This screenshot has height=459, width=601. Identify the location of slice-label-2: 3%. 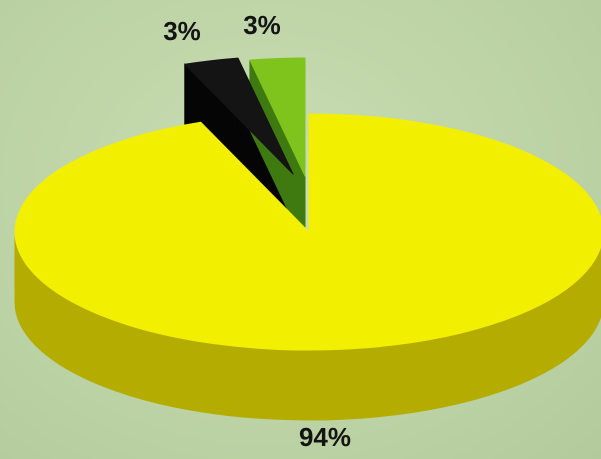
(262, 25).